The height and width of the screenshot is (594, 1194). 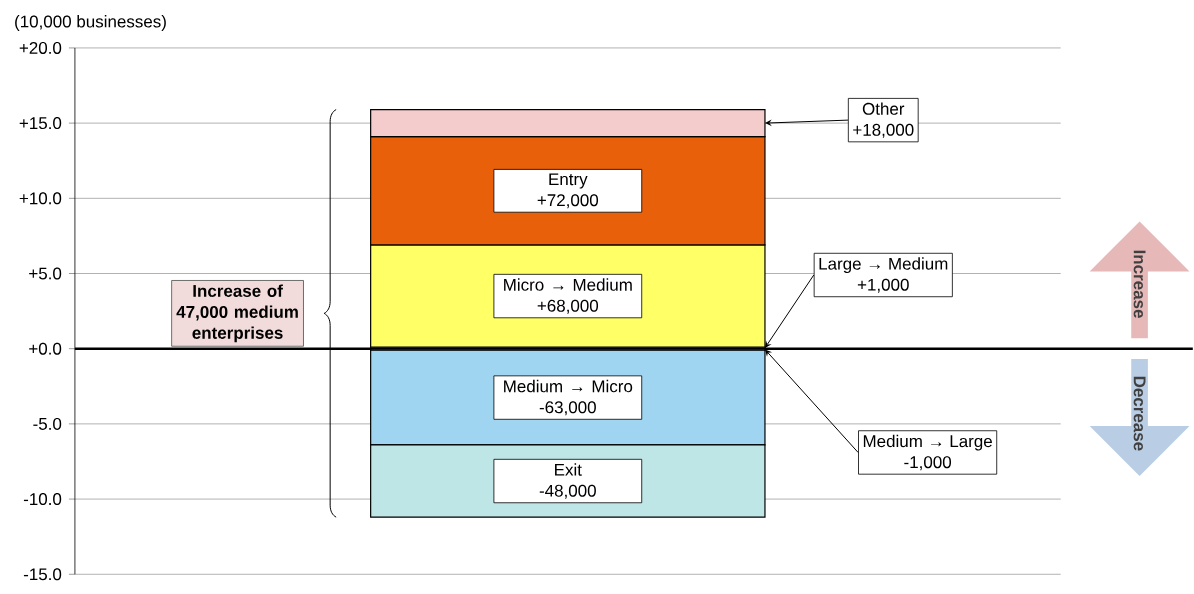 What do you see at coordinates (1139, 284) in the screenshot?
I see `text: Increase` at bounding box center [1139, 284].